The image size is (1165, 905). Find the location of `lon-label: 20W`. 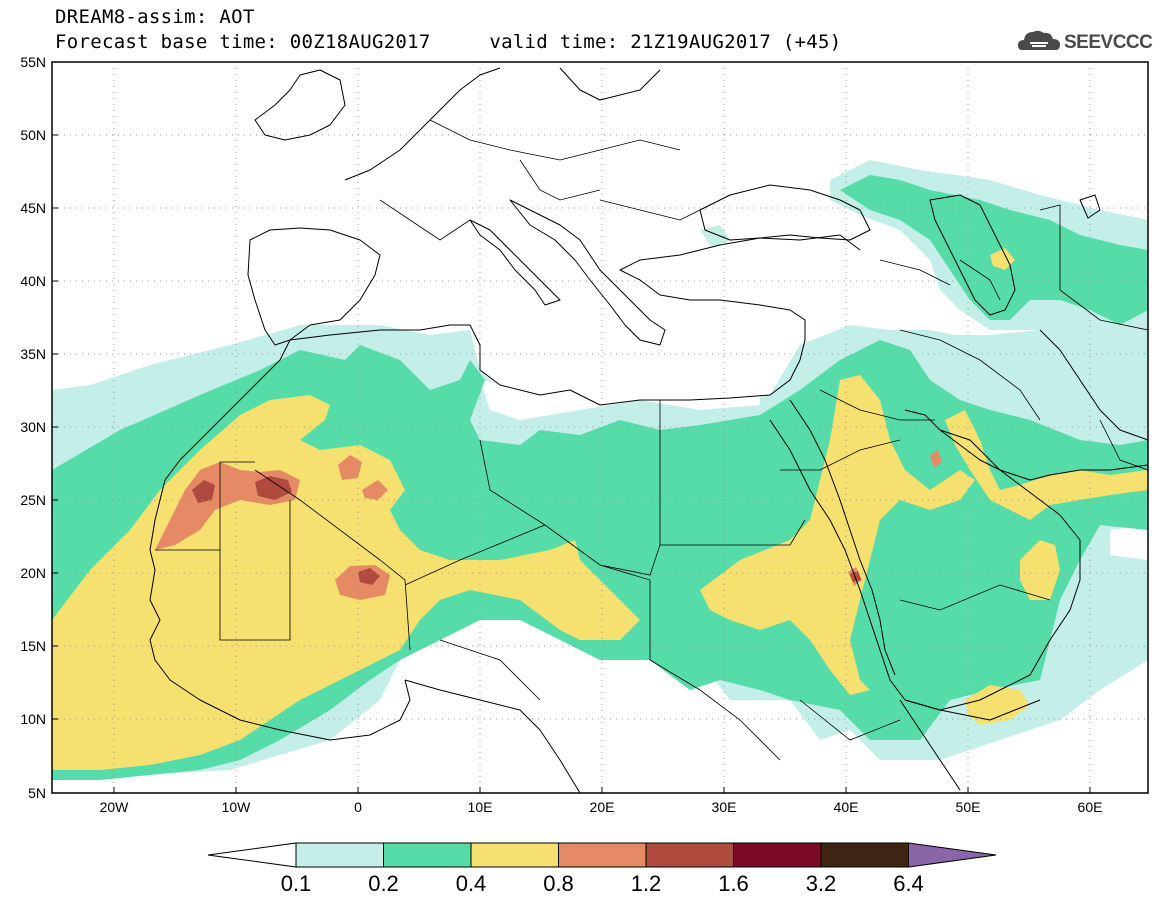

lon-label: 20W is located at coordinates (115, 807).